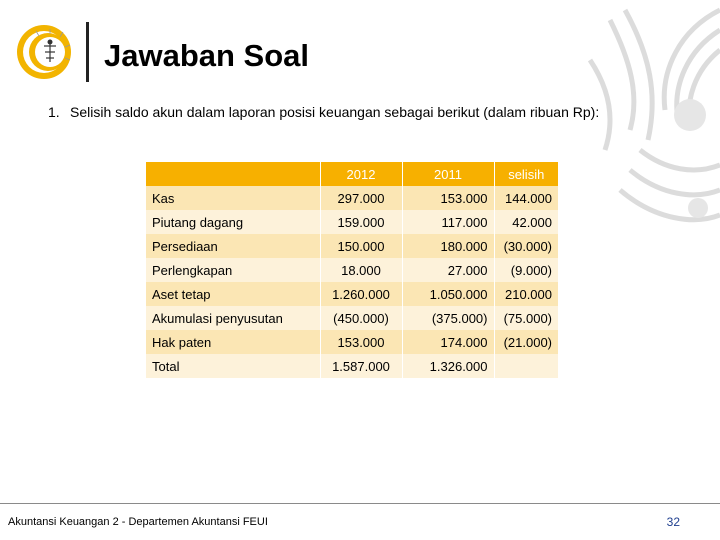  What do you see at coordinates (360, 294) in the screenshot?
I see `cell-2012: 1.260.000` at bounding box center [360, 294].